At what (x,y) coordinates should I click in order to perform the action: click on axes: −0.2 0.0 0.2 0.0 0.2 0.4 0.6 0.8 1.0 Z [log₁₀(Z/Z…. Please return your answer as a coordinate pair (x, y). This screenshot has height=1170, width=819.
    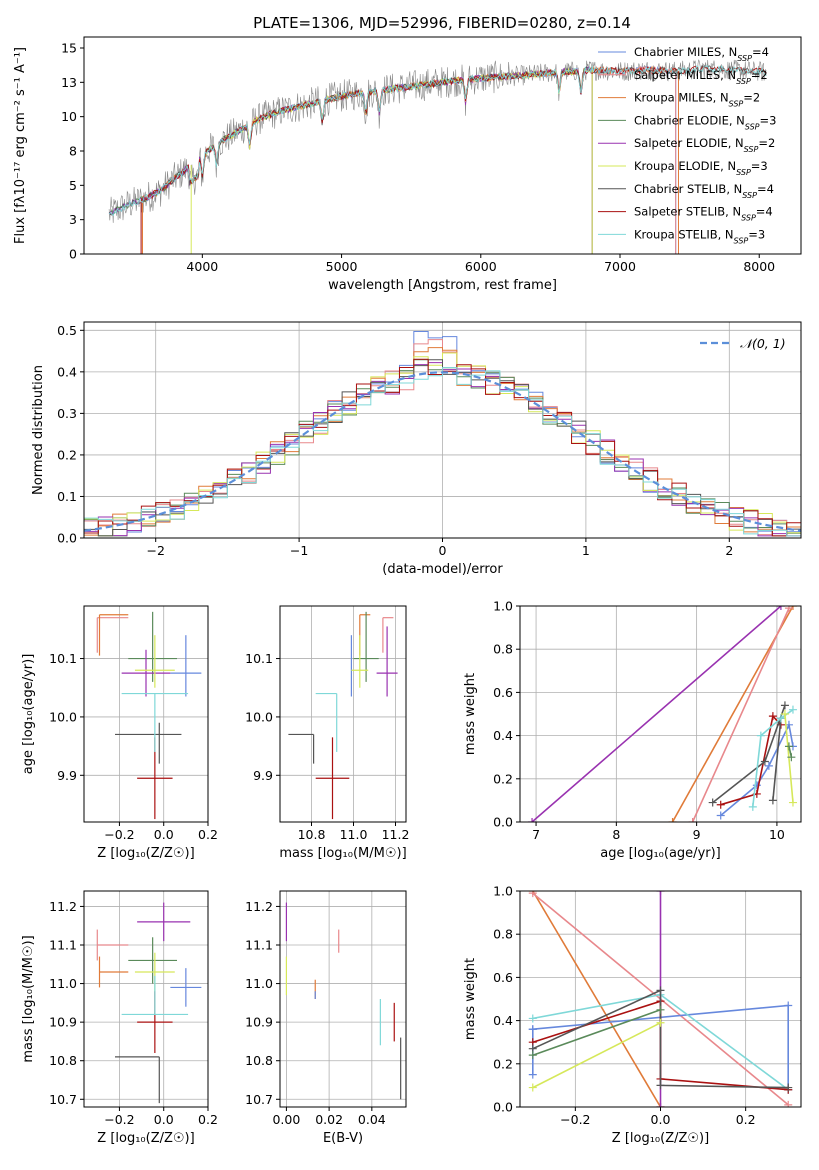
    Looking at the image, I should click on (632, 1015).